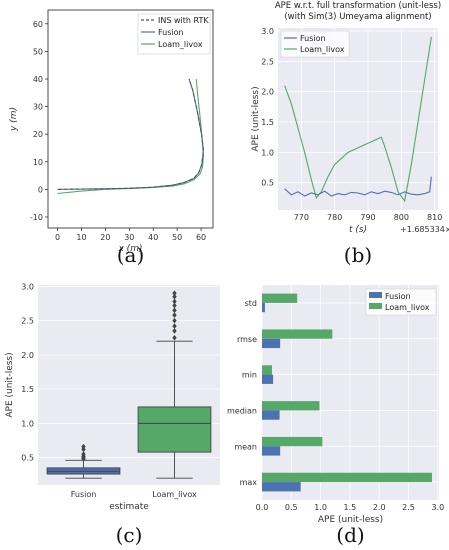 The width and height of the screenshot is (449, 550). What do you see at coordinates (434, 217) in the screenshot?
I see `x-tick-label-b: 810` at bounding box center [434, 217].